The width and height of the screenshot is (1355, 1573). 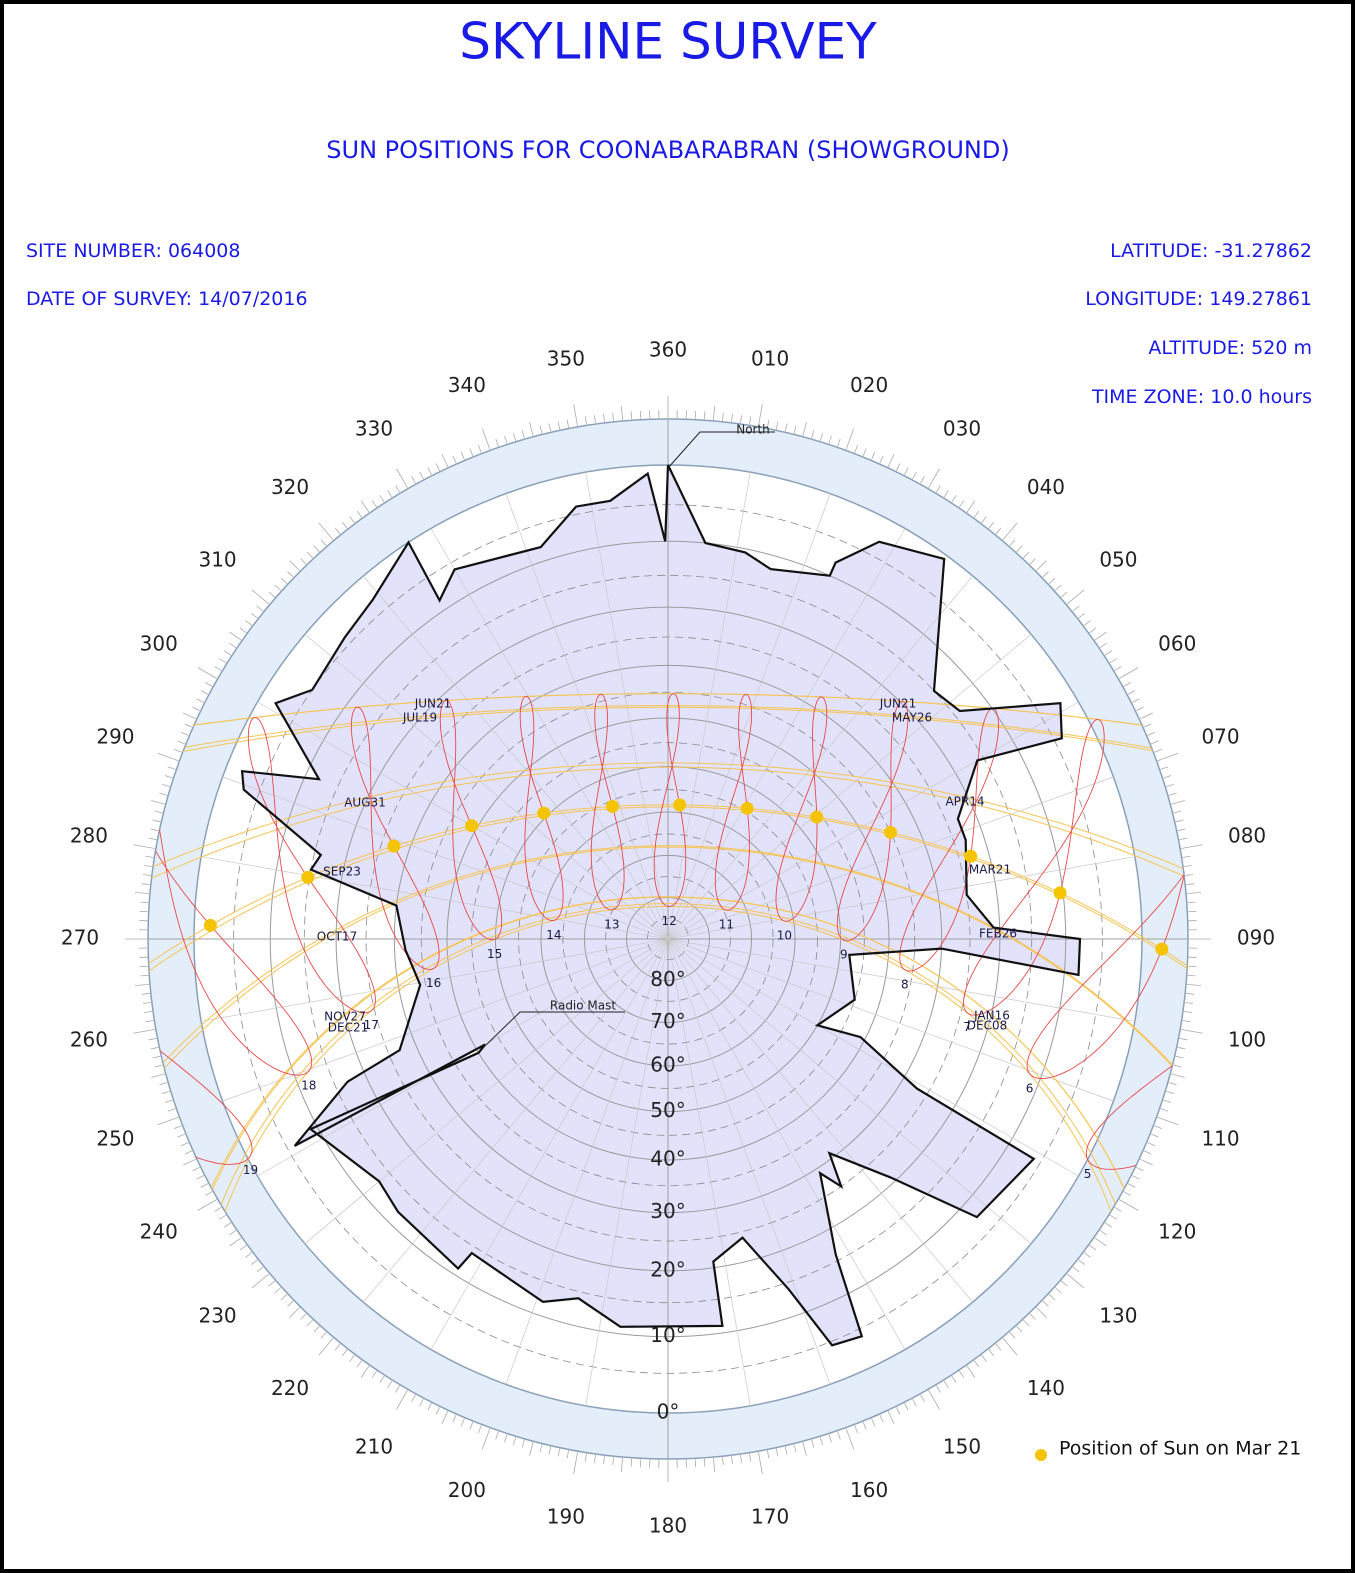 What do you see at coordinates (467, 385) in the screenshot?
I see `azimuth-label: 340` at bounding box center [467, 385].